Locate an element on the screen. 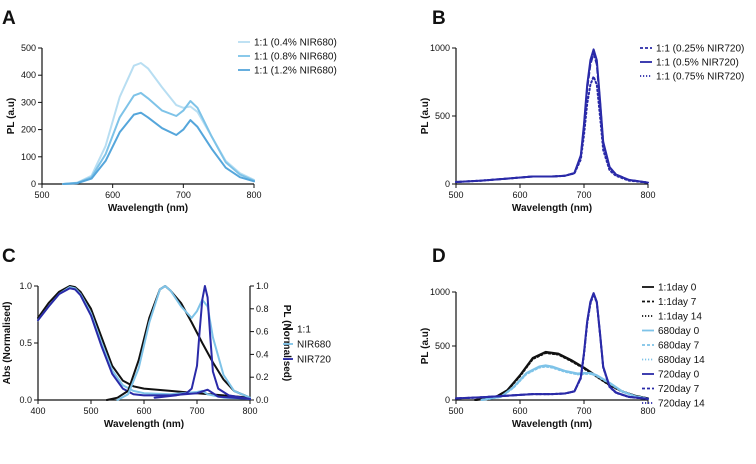 This screenshot has width=756, height=464. legend-label: 1:1 (0.4% NIR680) is located at coordinates (295, 43).